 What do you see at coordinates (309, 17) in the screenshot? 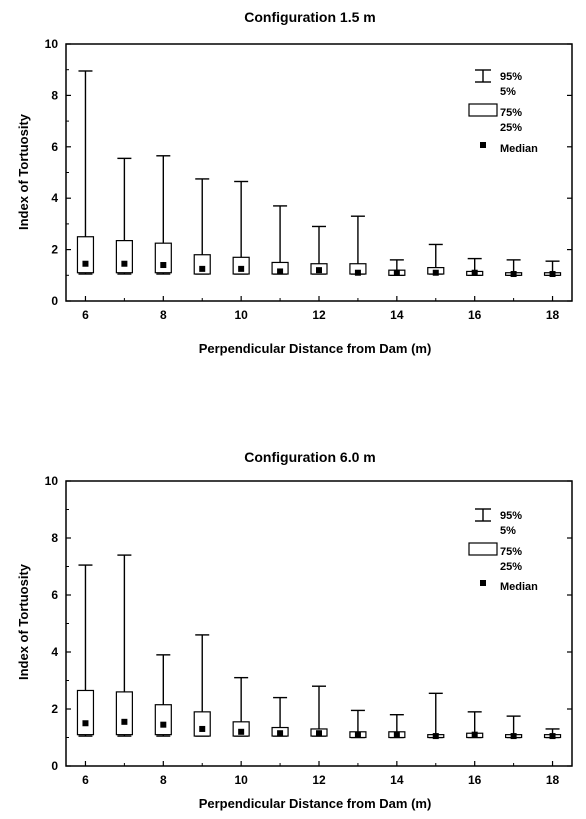
I see `chart-title: Configuration 1.5 m` at bounding box center [309, 17].